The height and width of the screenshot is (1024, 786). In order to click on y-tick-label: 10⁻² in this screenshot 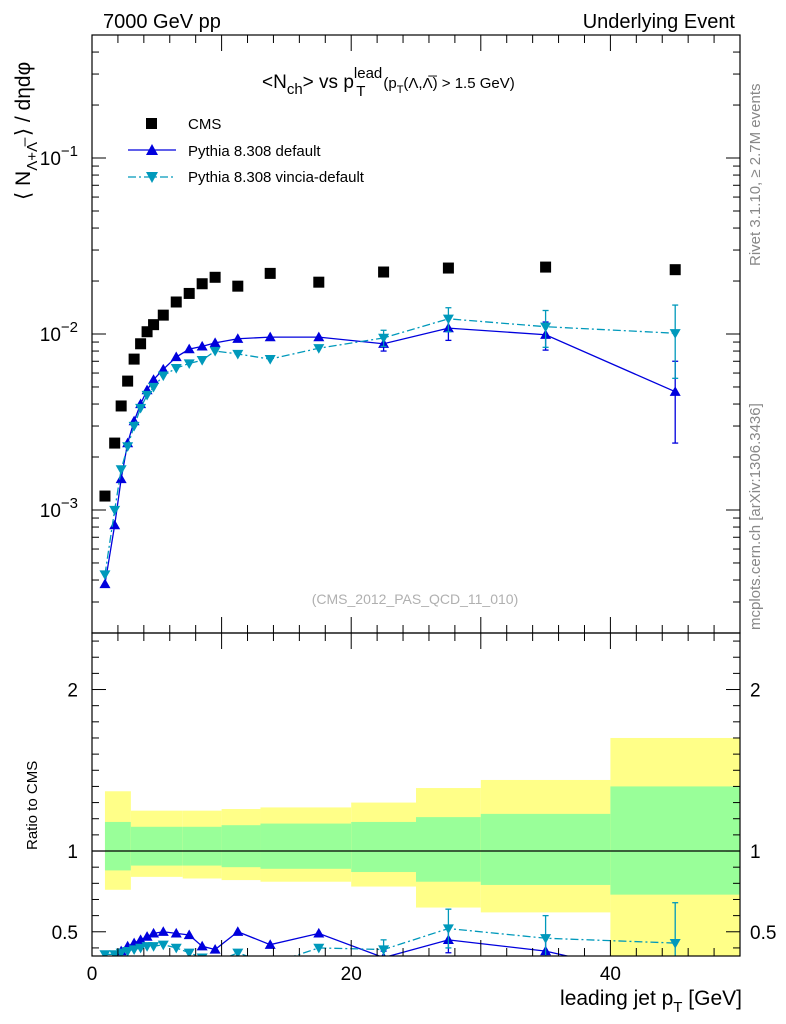, I will do `click(59, 332)`.